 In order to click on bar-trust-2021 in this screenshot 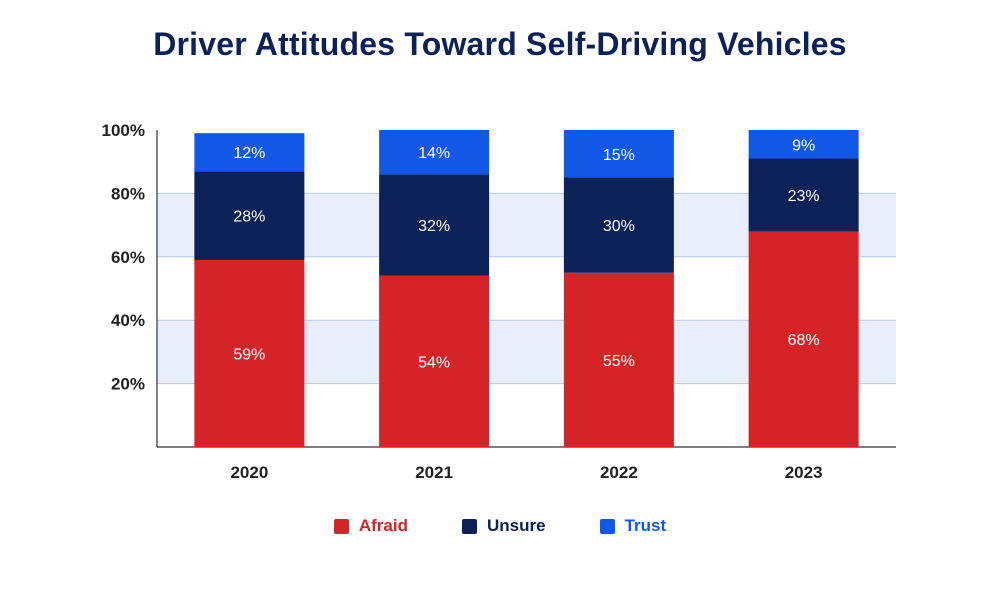, I will do `click(434, 152)`.